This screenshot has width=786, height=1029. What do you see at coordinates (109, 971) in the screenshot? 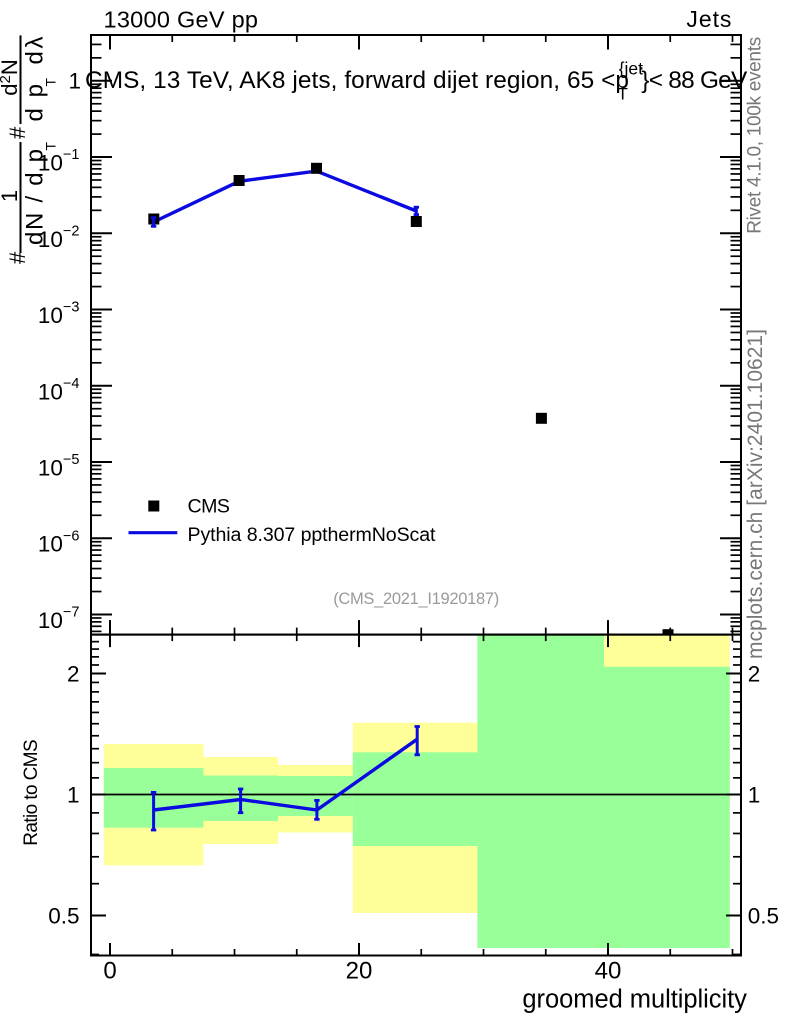
I see `svg-text: 0` at bounding box center [109, 971].